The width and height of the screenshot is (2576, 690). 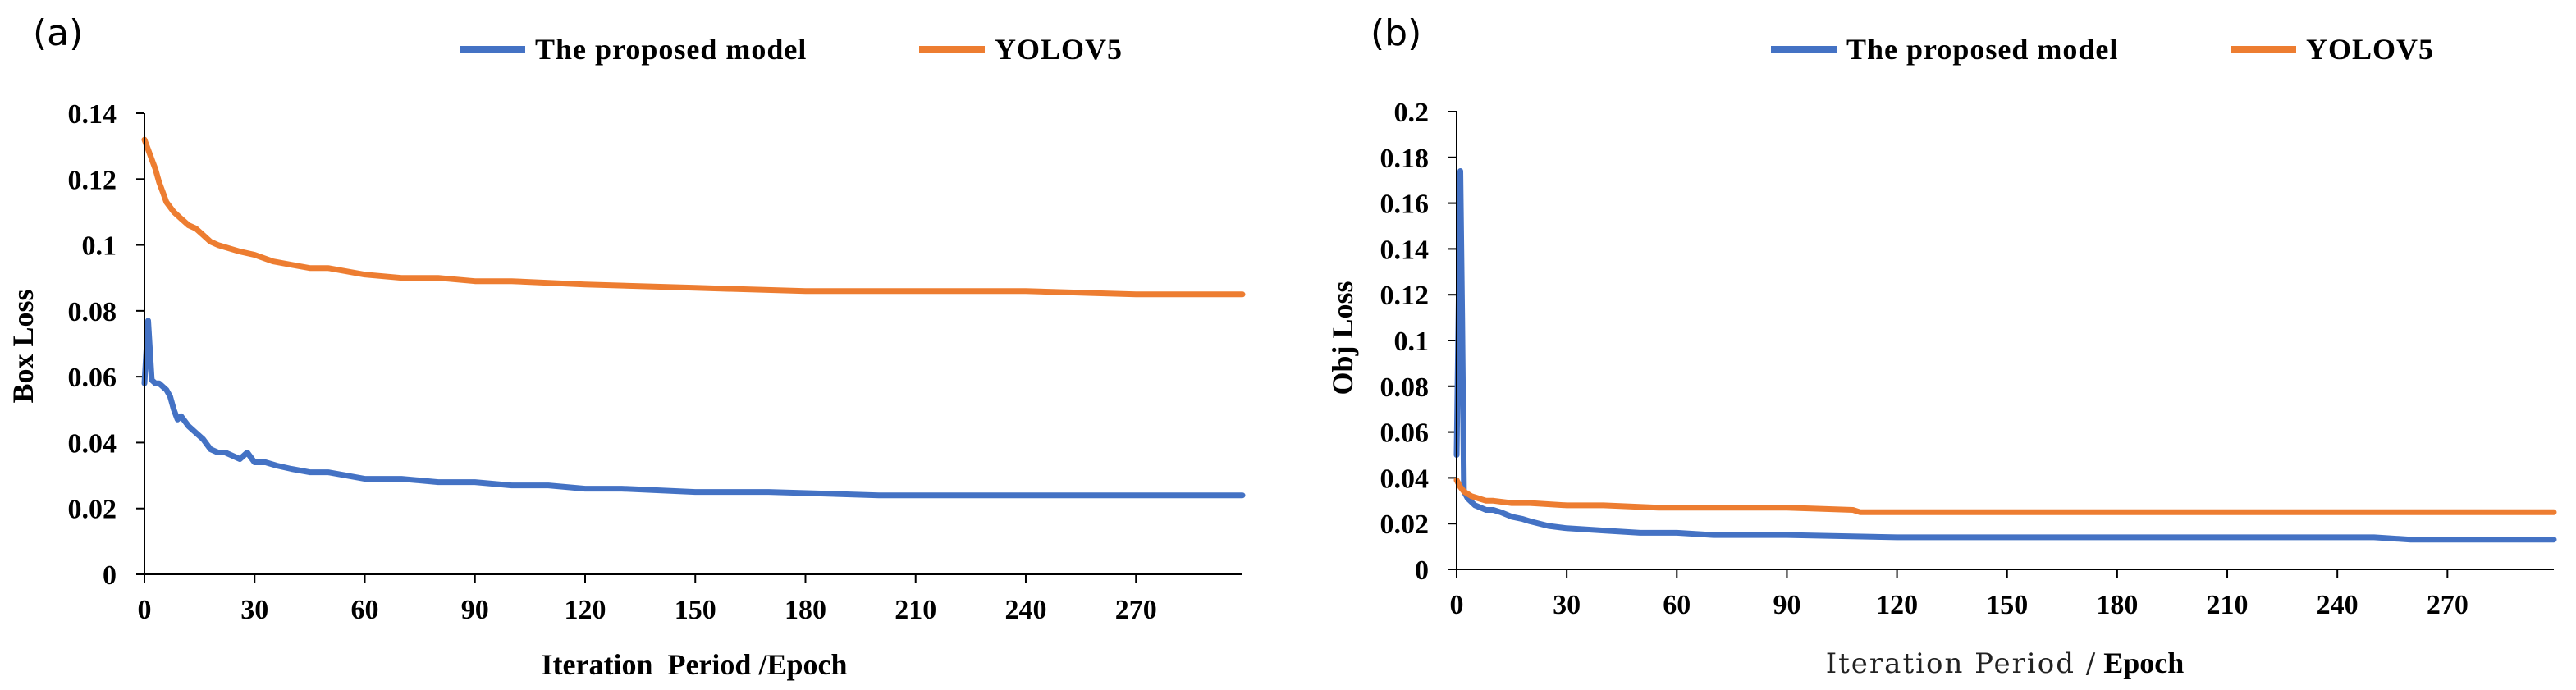 I want to click on legend-label-proposed-a: The proposed model, so click(x=671, y=49).